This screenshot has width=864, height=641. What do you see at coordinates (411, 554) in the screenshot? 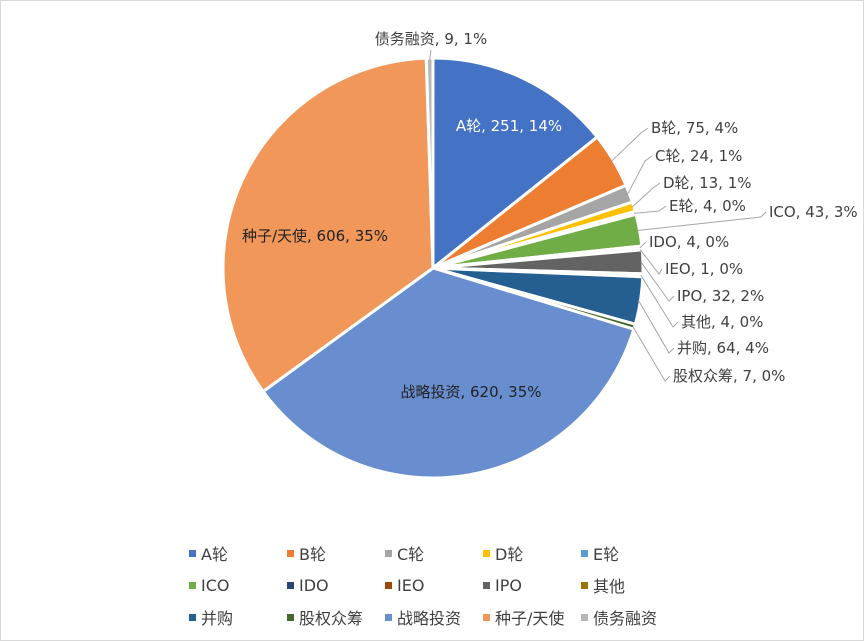
I see `legend-label: C轮` at bounding box center [411, 554].